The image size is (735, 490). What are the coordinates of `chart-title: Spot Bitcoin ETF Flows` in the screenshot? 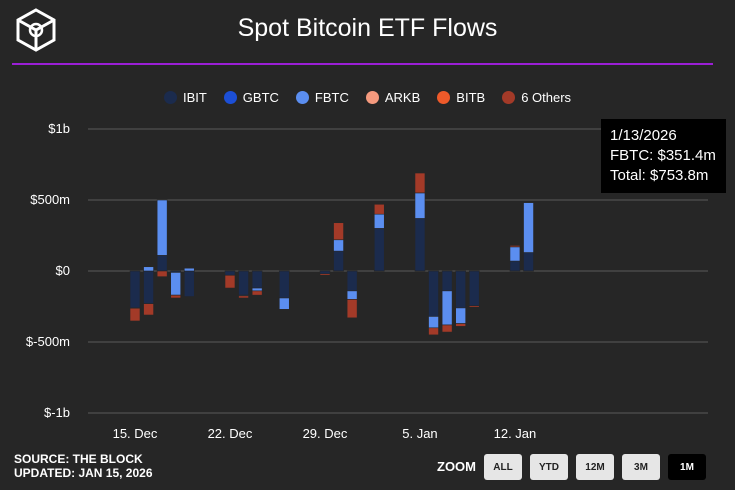 It's located at (367, 28).